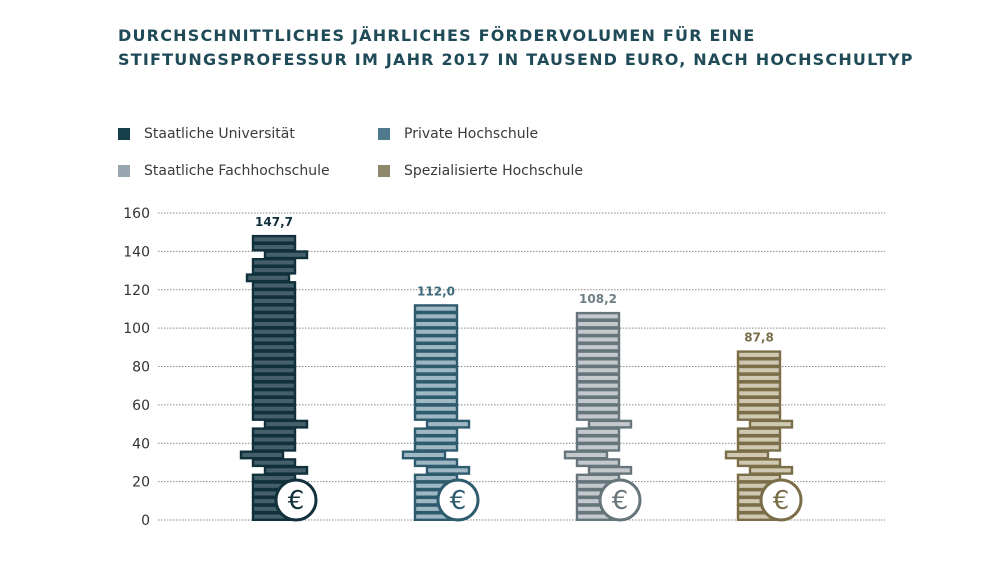 The width and height of the screenshot is (1000, 563). I want to click on y-tick-label: 80, so click(141, 368).